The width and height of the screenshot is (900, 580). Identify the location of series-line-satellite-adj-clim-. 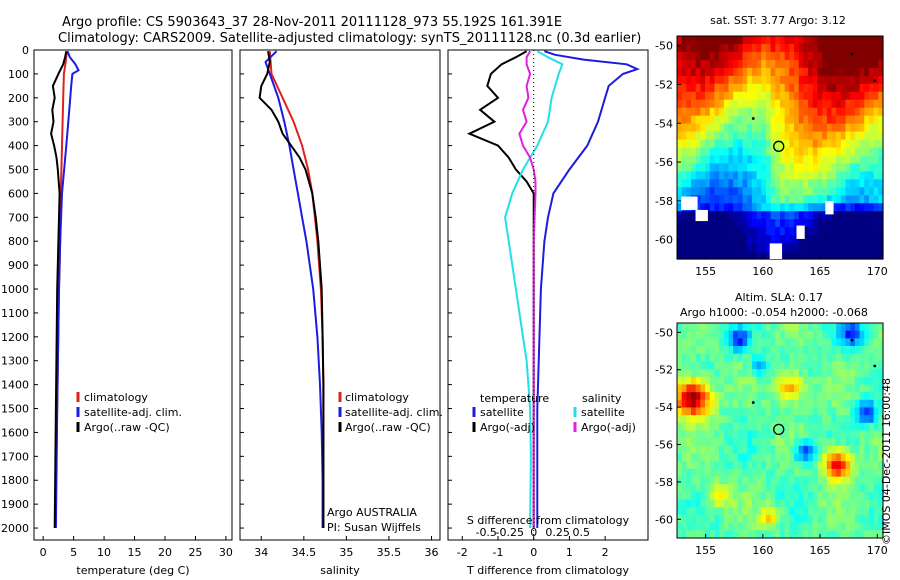
(294, 289).